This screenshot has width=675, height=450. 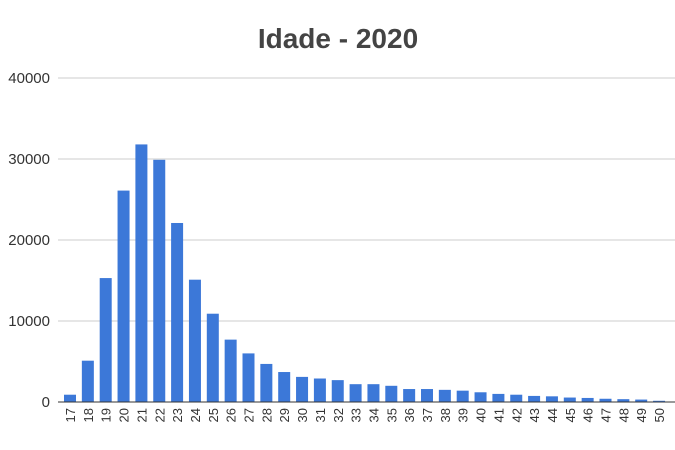 What do you see at coordinates (570, 415) in the screenshot?
I see `x-tick-label-45: 45` at bounding box center [570, 415].